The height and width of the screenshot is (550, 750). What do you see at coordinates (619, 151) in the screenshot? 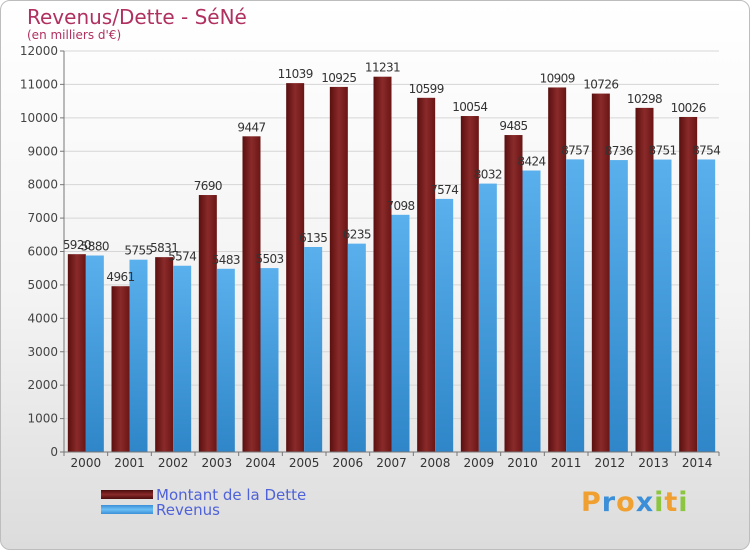
I see `data-label-revenue: 8736` at bounding box center [619, 151].